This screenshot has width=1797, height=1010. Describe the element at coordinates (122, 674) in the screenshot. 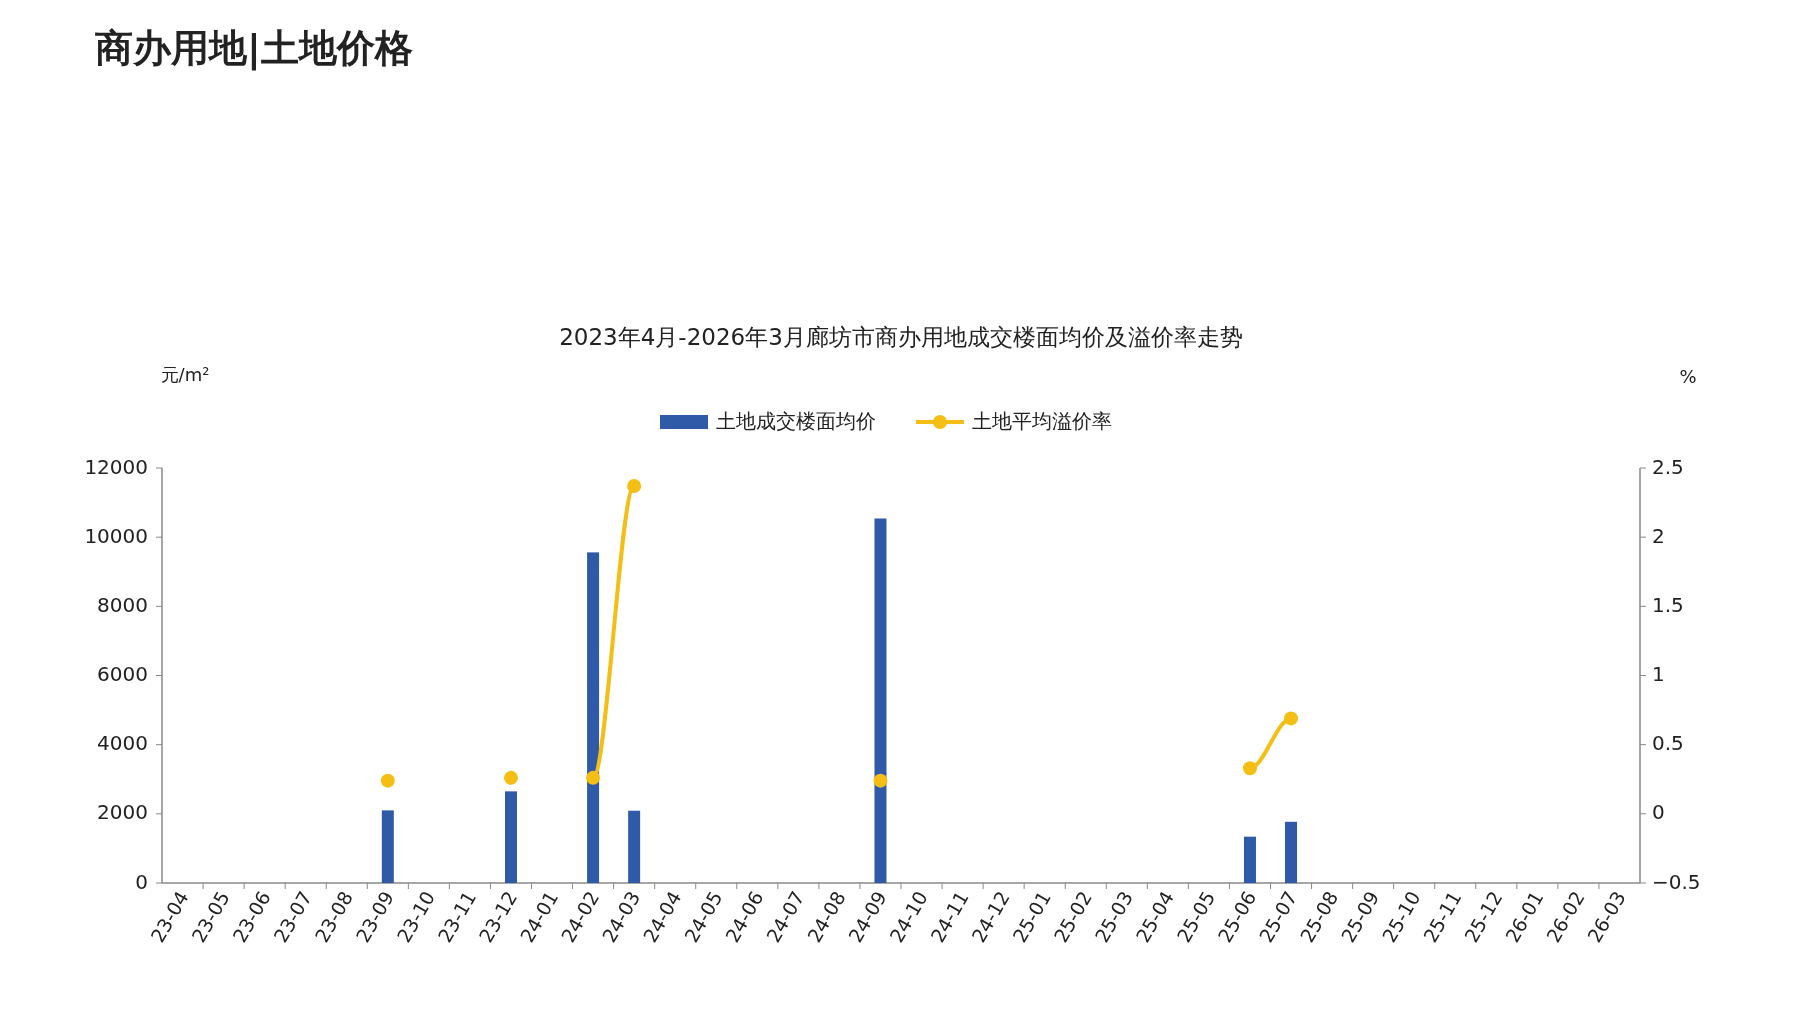

I see `y-tick-label: 6000` at that location.